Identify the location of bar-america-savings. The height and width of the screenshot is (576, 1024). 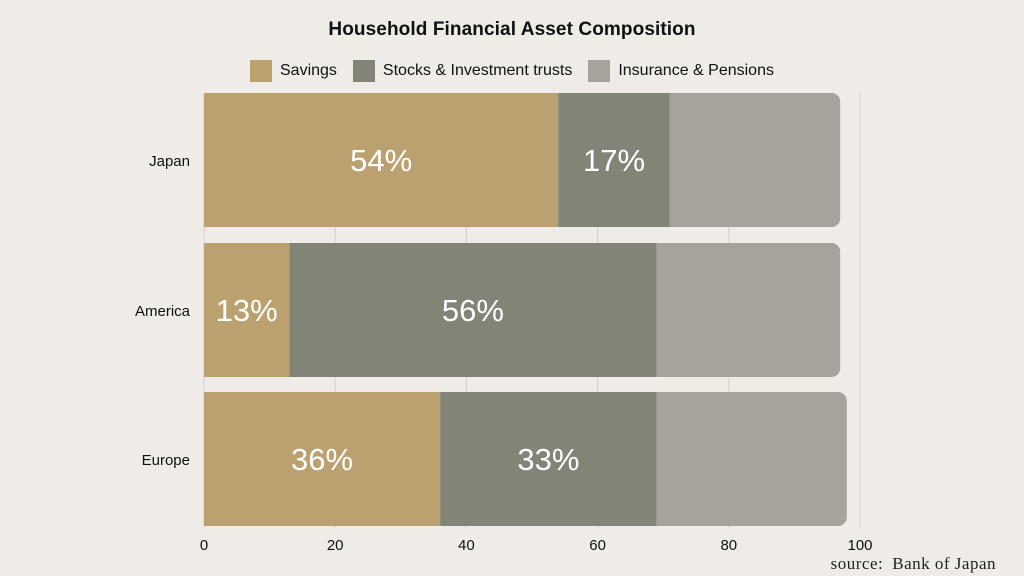
(247, 310).